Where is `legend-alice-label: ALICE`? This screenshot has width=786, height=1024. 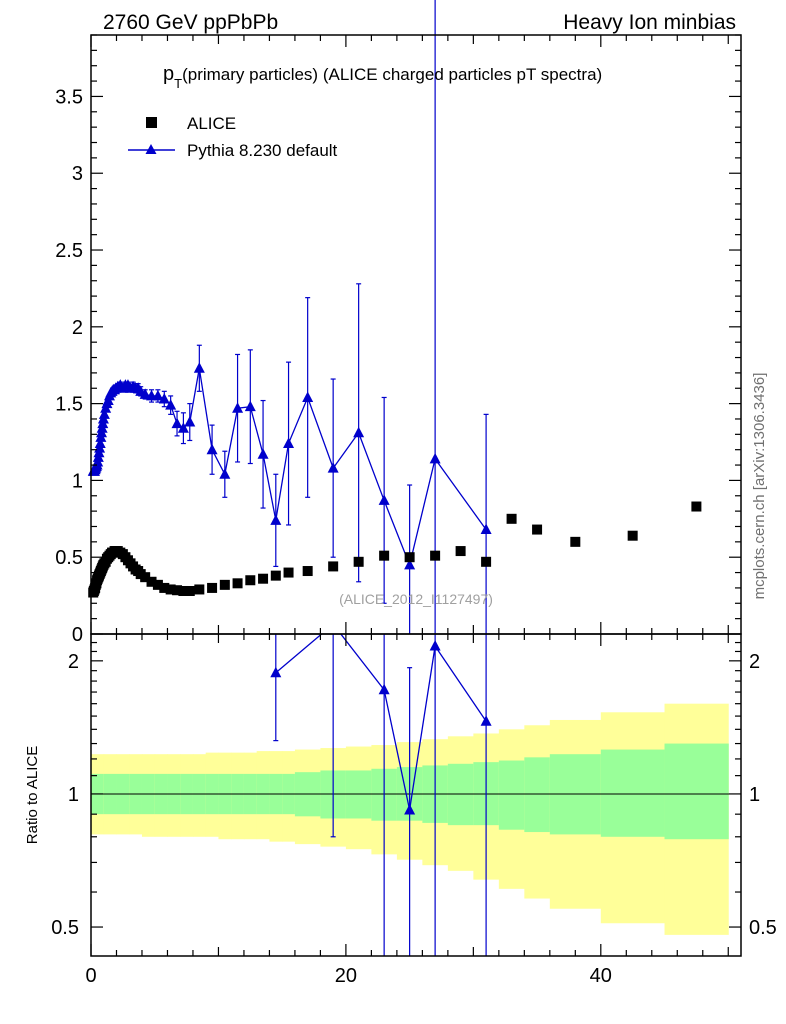 legend-alice-label: ALICE is located at coordinates (211, 123).